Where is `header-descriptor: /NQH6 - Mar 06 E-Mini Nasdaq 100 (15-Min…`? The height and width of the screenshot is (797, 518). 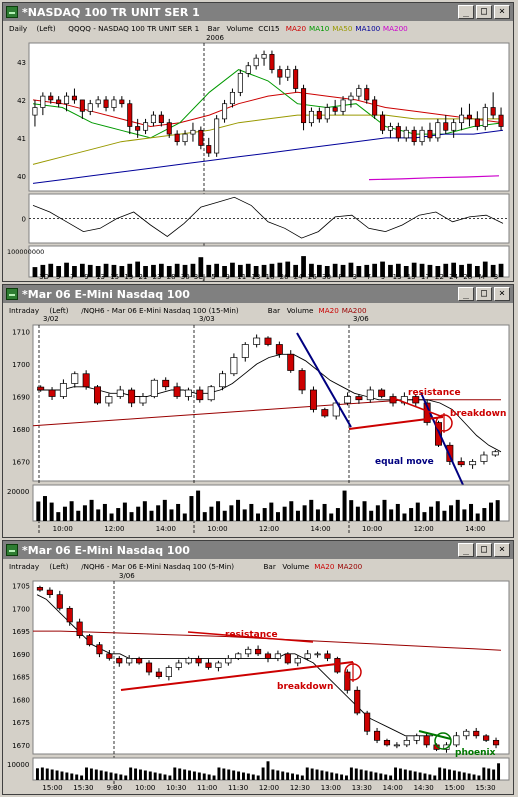
header-descriptor: /NQH6 - Mar 06 E-Mini Nasdaq 100 (15-Min… is located at coordinates (160, 310).